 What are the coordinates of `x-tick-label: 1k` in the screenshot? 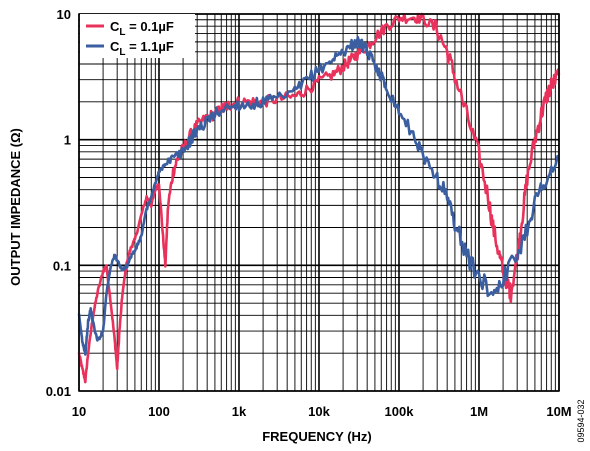 It's located at (239, 411).